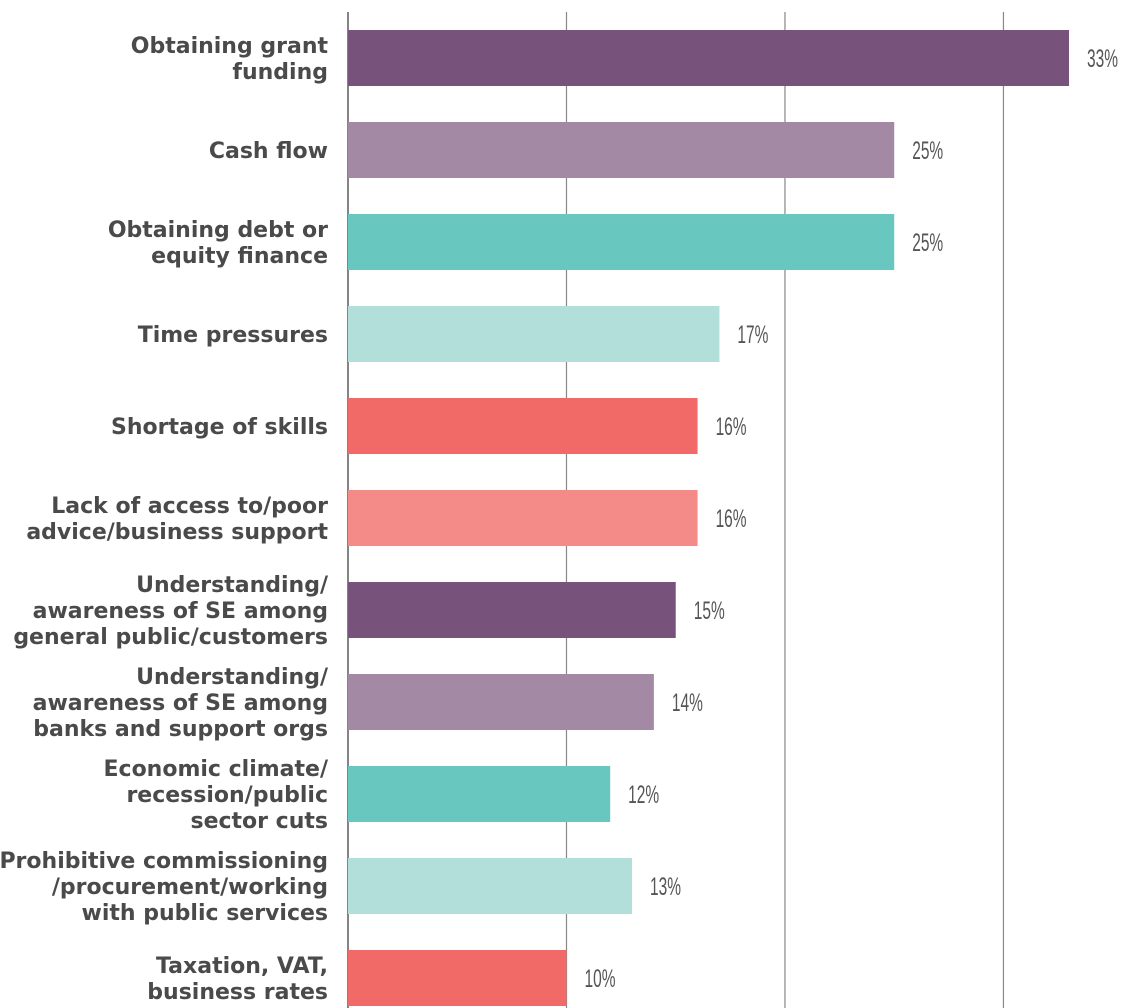 The height and width of the screenshot is (1008, 1128). What do you see at coordinates (280, 72) in the screenshot?
I see `category-label: funding` at bounding box center [280, 72].